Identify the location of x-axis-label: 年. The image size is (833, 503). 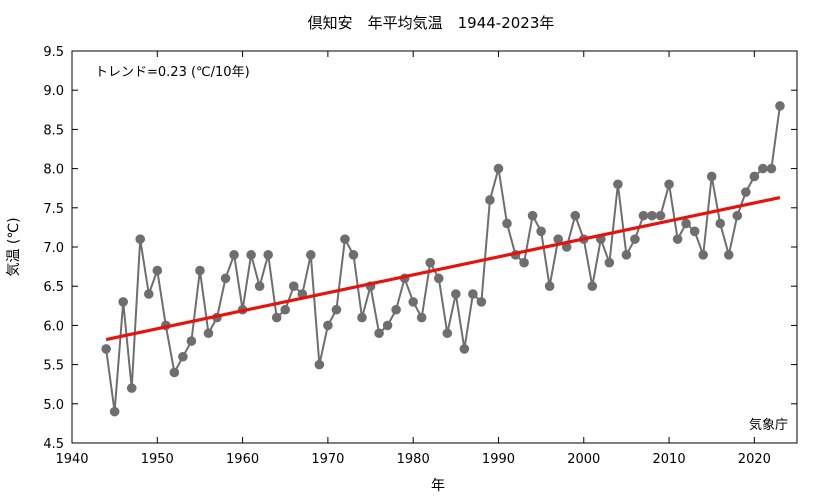
(438, 486).